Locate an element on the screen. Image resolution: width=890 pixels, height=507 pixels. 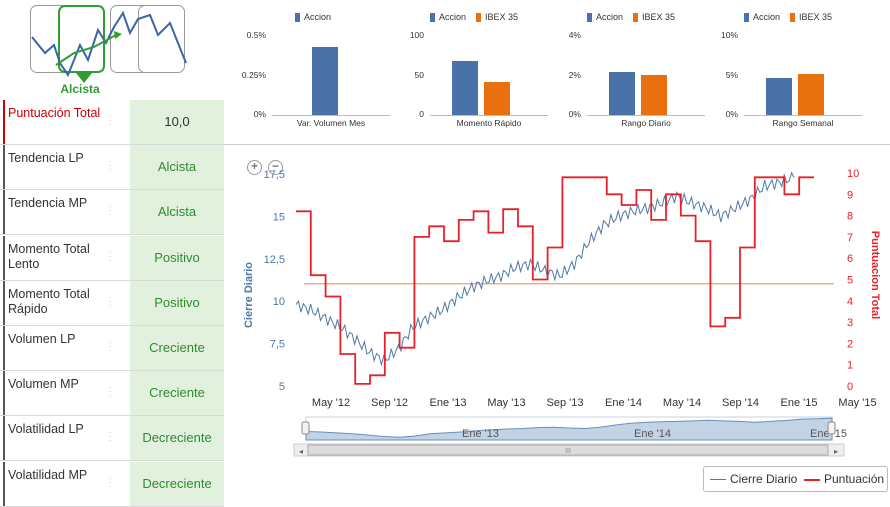
indicator-row: Puntuación Total · · · 10,0 is located at coordinates (112, 122).